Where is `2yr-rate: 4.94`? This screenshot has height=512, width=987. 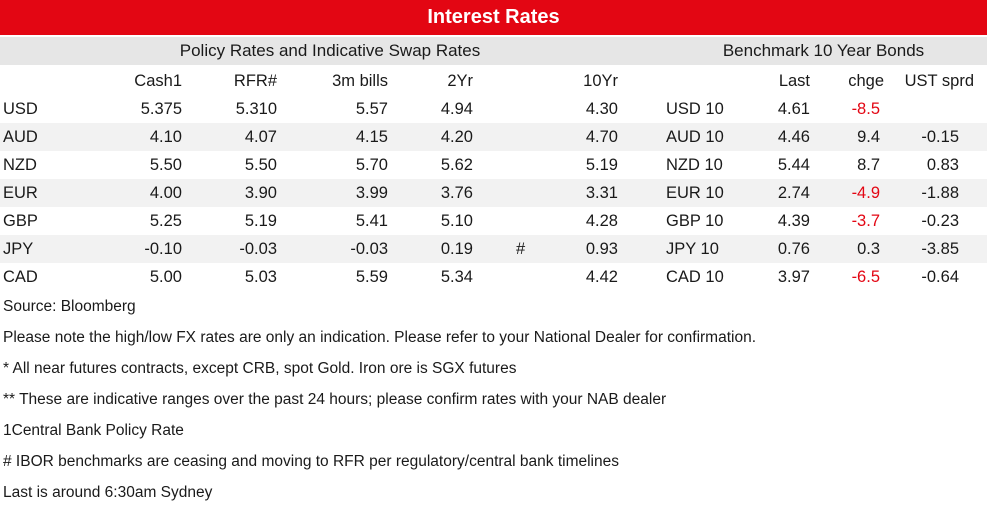
2yr-rate: 4.94 is located at coordinates (456, 109).